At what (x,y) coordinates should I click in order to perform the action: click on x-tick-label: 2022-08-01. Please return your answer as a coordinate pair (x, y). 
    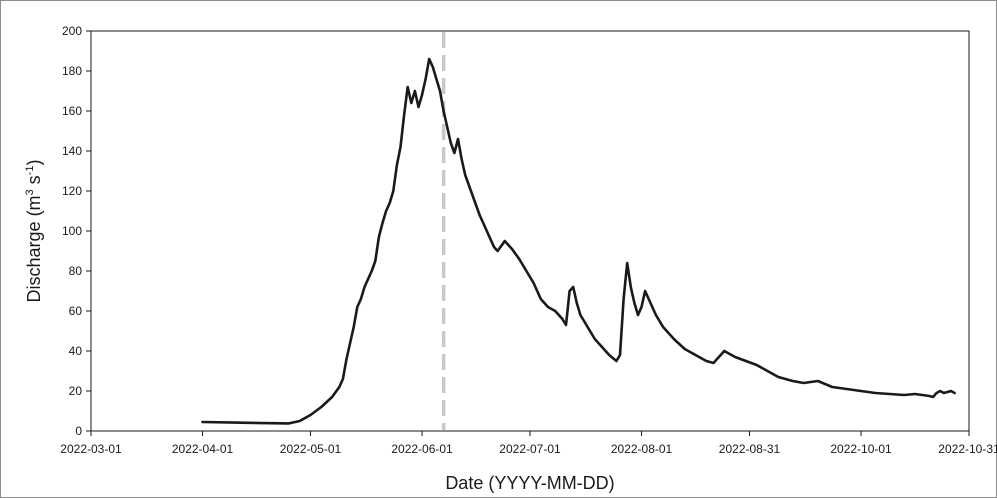
    Looking at the image, I should click on (642, 449).